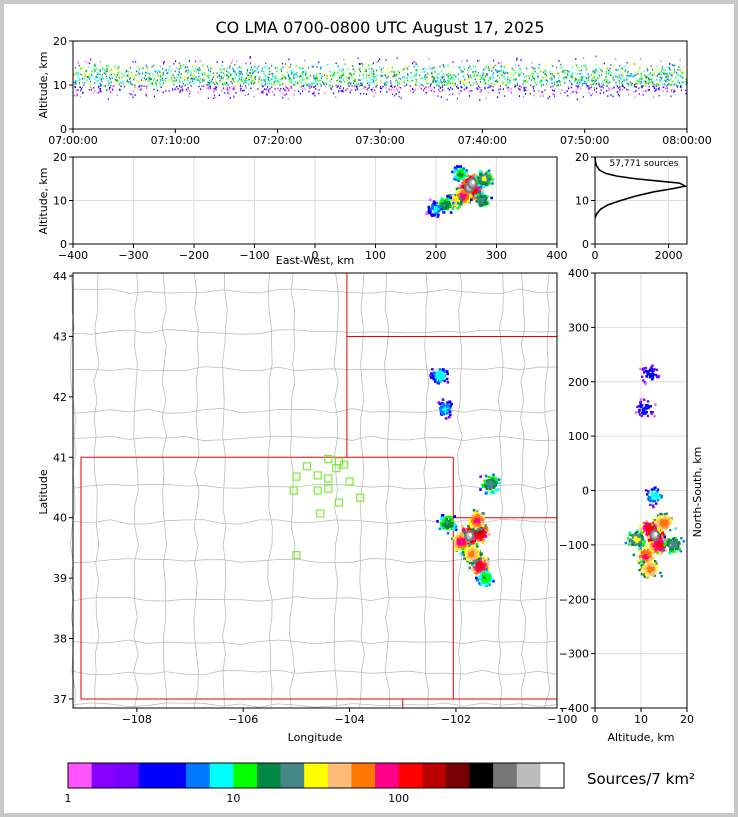 The height and width of the screenshot is (817, 738). Describe the element at coordinates (270, 490) in the screenshot. I see `county-boundary` at that location.